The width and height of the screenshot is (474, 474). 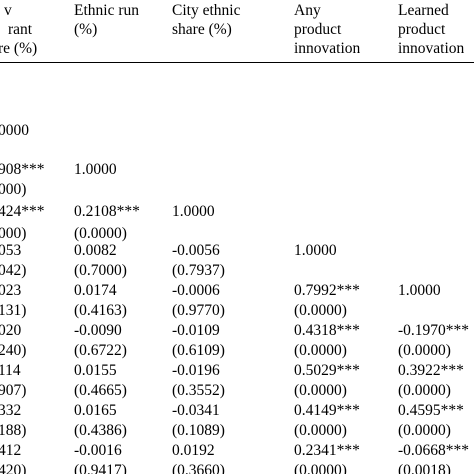 What do you see at coordinates (19, 48) in the screenshot?
I see `column-header-line: re (%)` at bounding box center [19, 48].